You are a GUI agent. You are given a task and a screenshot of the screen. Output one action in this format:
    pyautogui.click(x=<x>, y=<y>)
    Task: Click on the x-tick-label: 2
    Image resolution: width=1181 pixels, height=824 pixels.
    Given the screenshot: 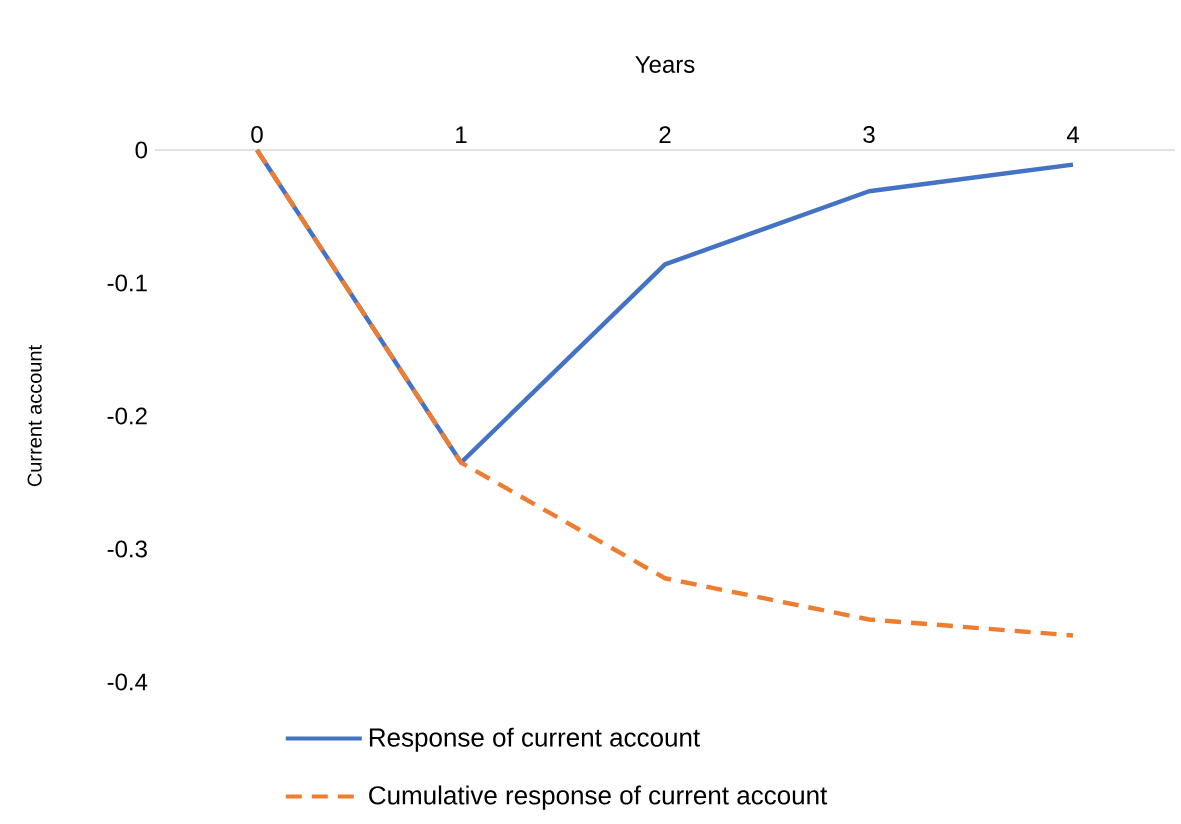 What is the action you would take?
    pyautogui.click(x=665, y=134)
    